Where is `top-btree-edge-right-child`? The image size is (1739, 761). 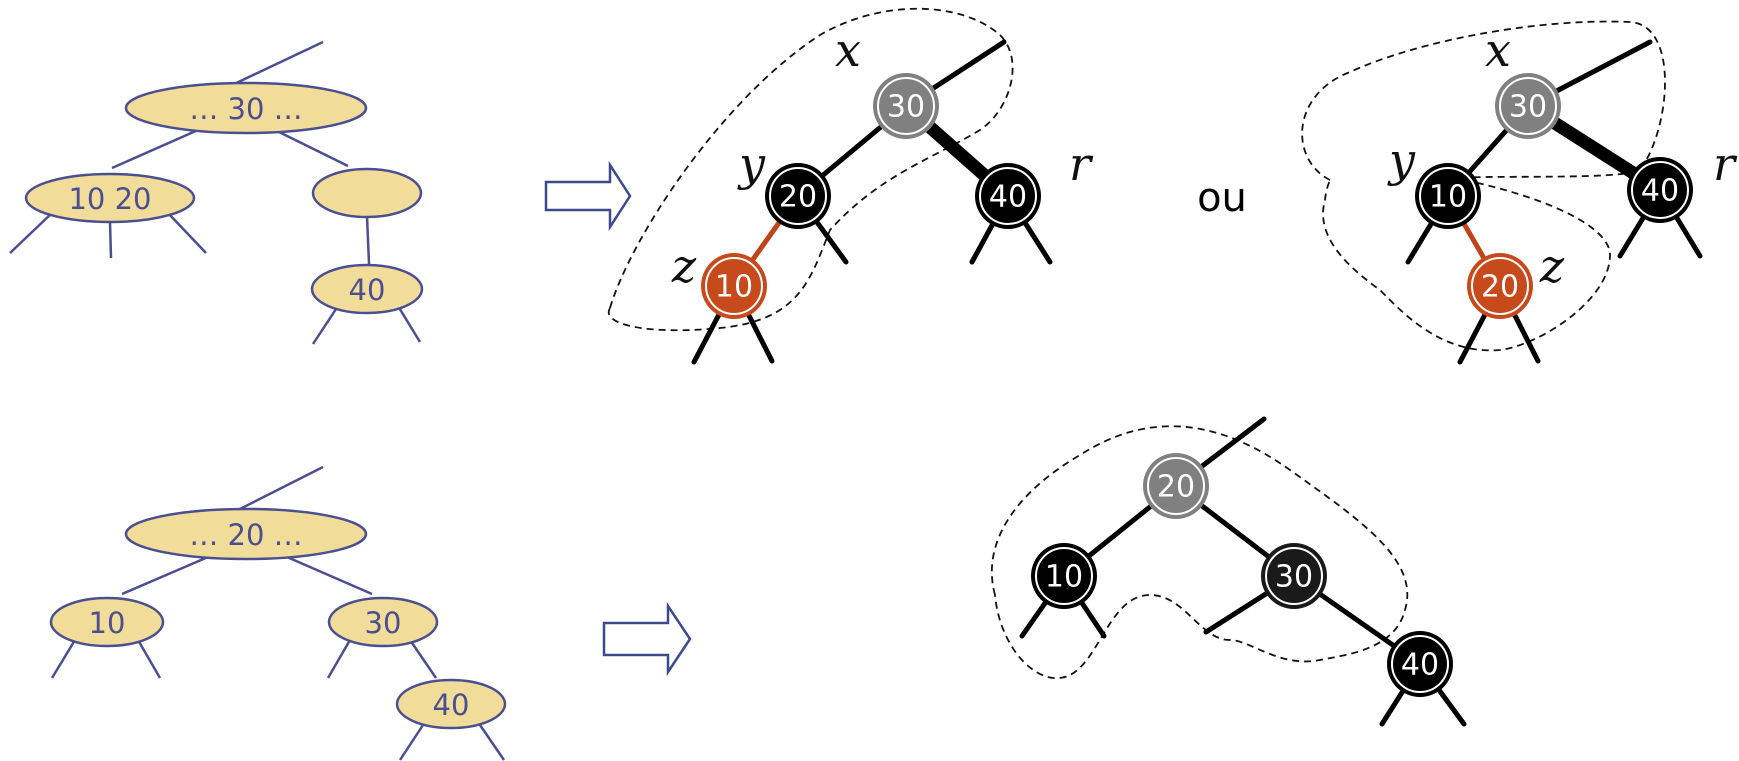 top-btree-edge-right-child is located at coordinates (368, 240).